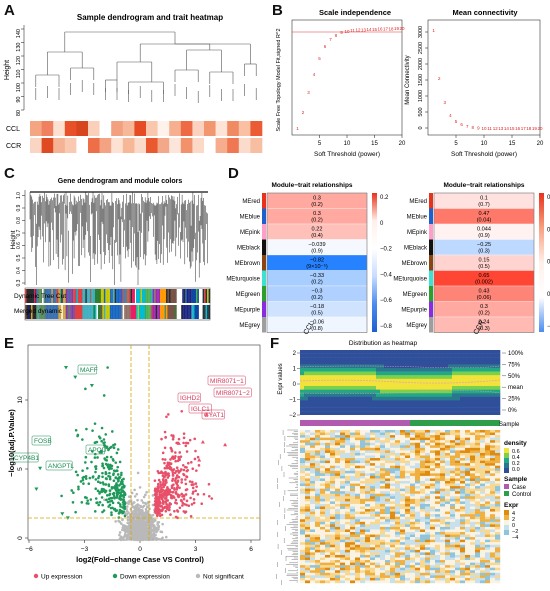  What do you see at coordinates (198, 128) in the screenshot?
I see `heat-cell` at bounding box center [198, 128].